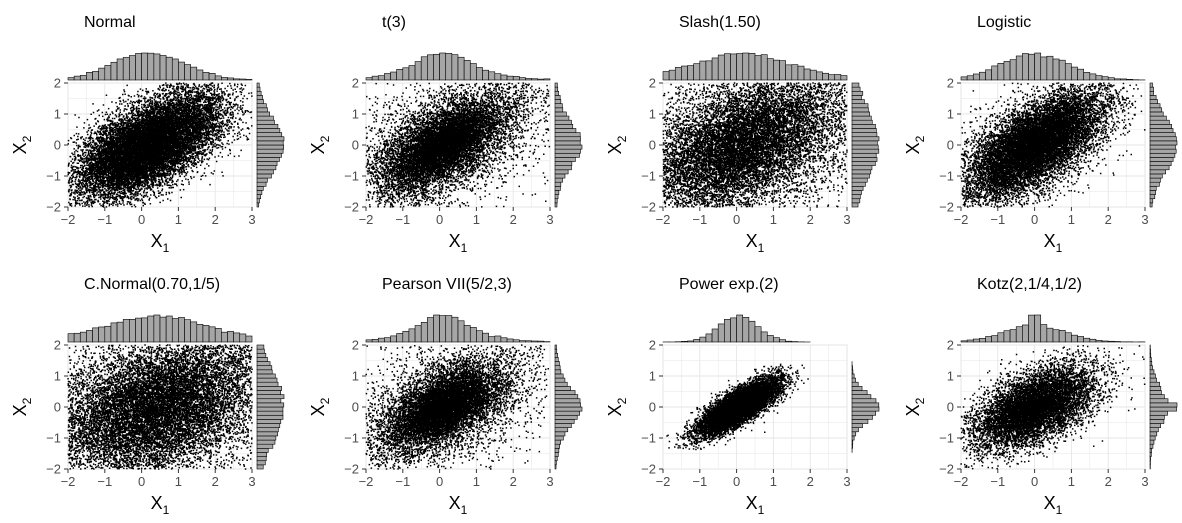 The width and height of the screenshot is (1182, 523). What do you see at coordinates (1144, 481) in the screenshot?
I see `x-tick-label: 3` at bounding box center [1144, 481].